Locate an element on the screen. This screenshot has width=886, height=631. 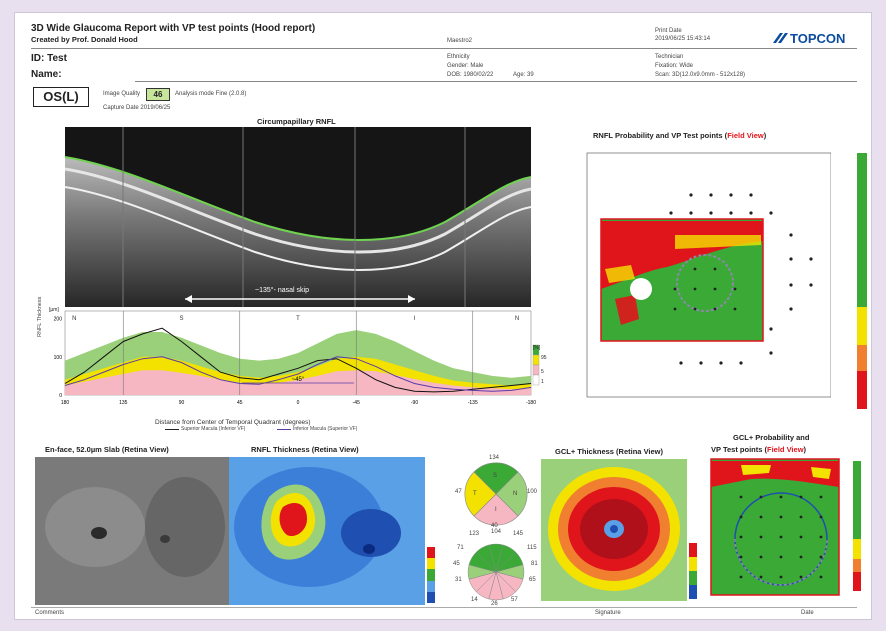
gcl-probability-colorbar is located at coordinates (857, 526).